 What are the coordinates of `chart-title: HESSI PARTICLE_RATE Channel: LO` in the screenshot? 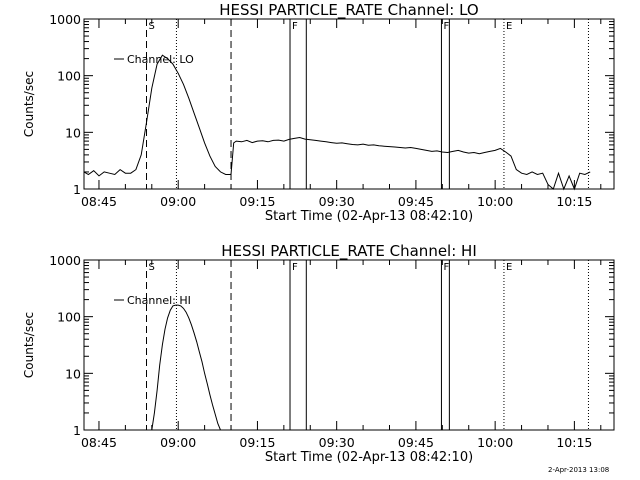 It's located at (348, 10).